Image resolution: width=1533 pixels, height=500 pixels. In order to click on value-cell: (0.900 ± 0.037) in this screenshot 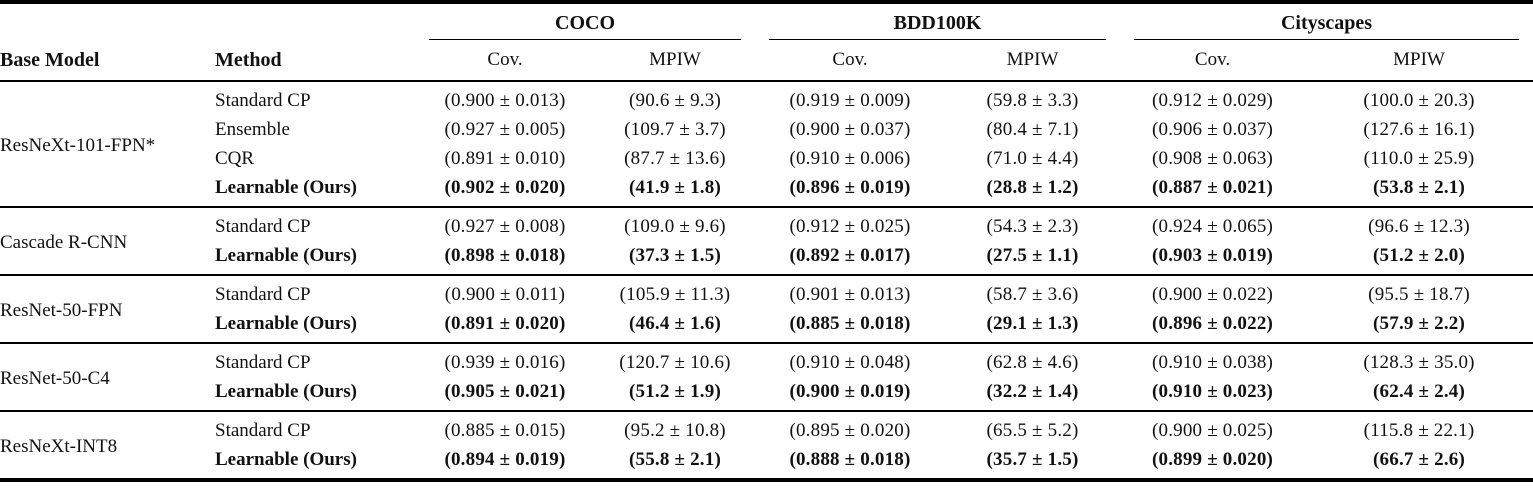, I will do `click(850, 129)`.